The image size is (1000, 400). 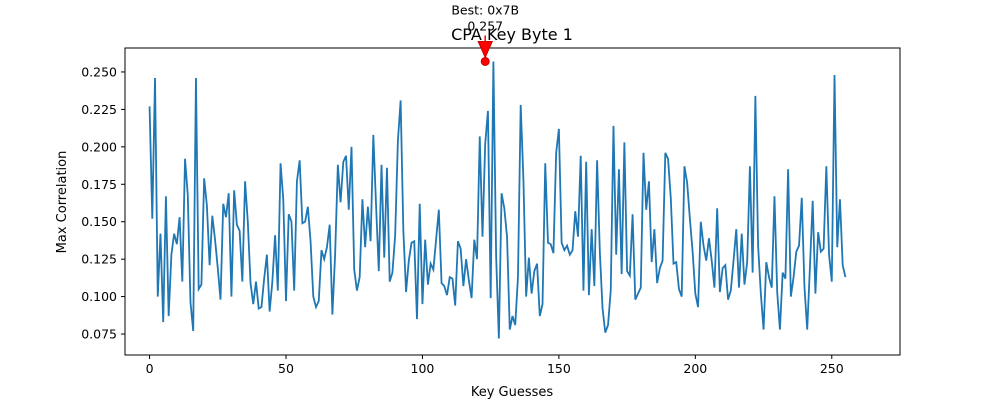 I want to click on y-tick-label: 0.175, so click(x=99, y=184).